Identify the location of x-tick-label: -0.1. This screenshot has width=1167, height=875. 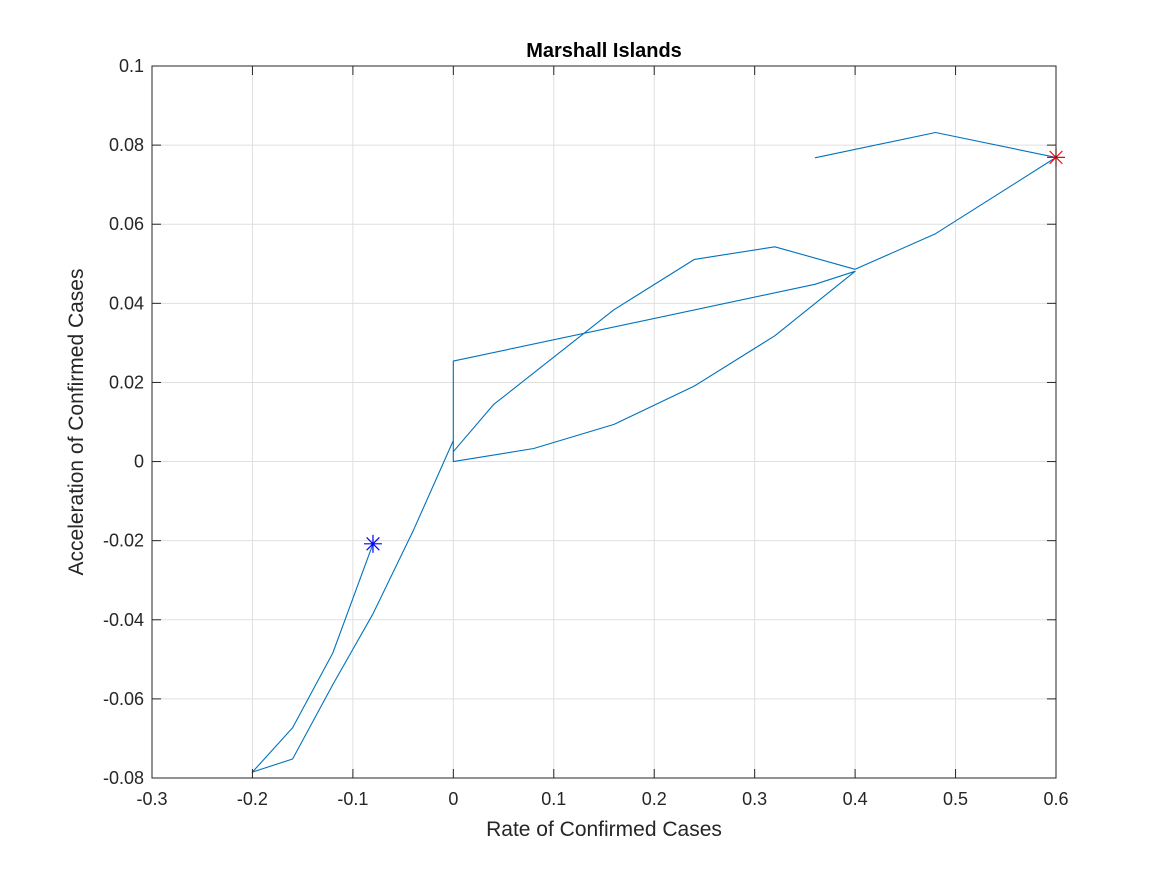
(352, 799).